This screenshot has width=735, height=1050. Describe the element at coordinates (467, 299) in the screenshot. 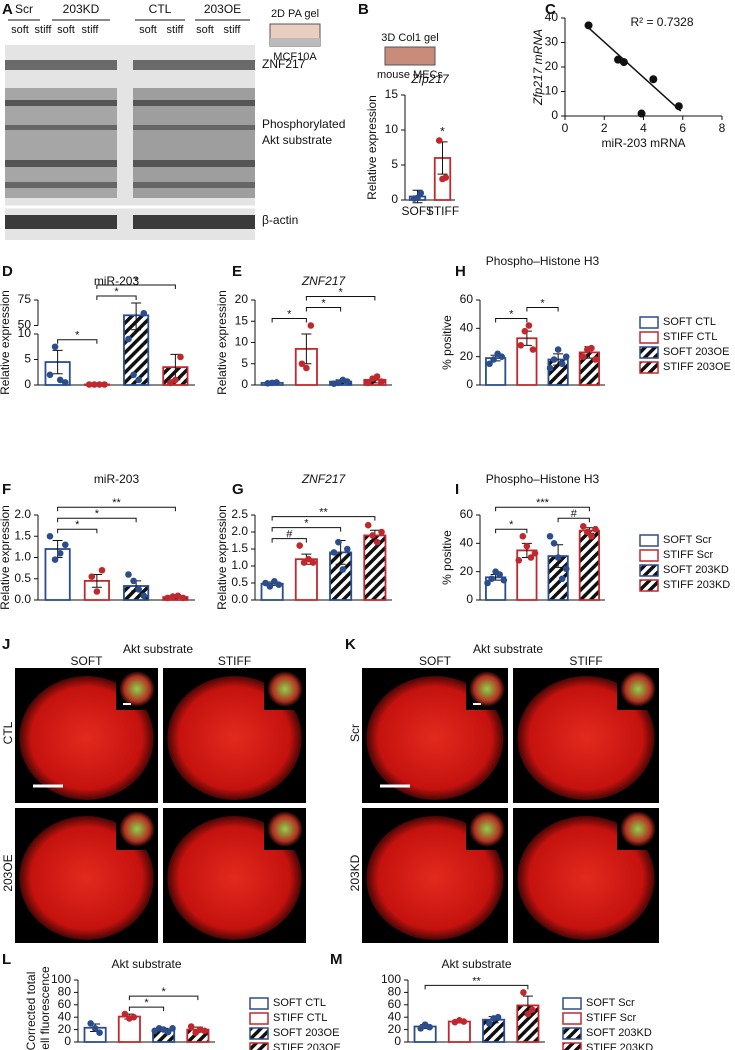

I see `label: 60` at that location.